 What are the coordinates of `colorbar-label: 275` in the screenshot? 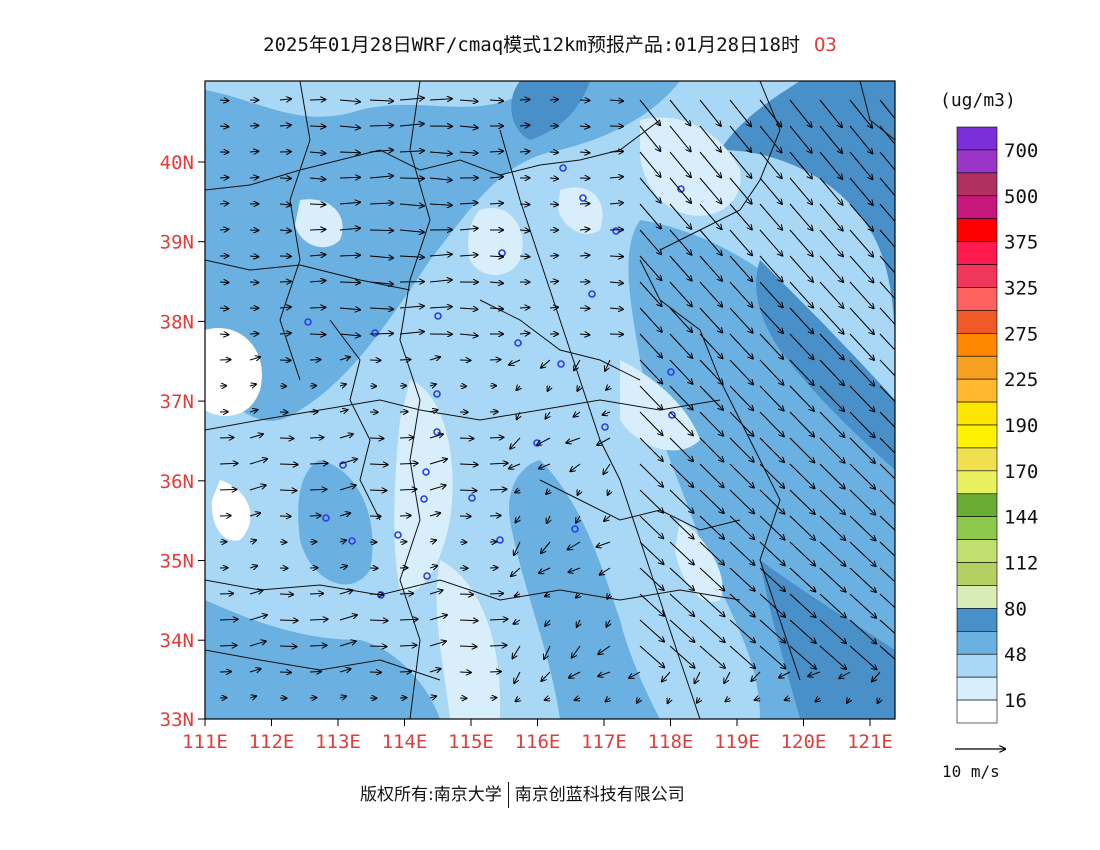 It's located at (1021, 334).